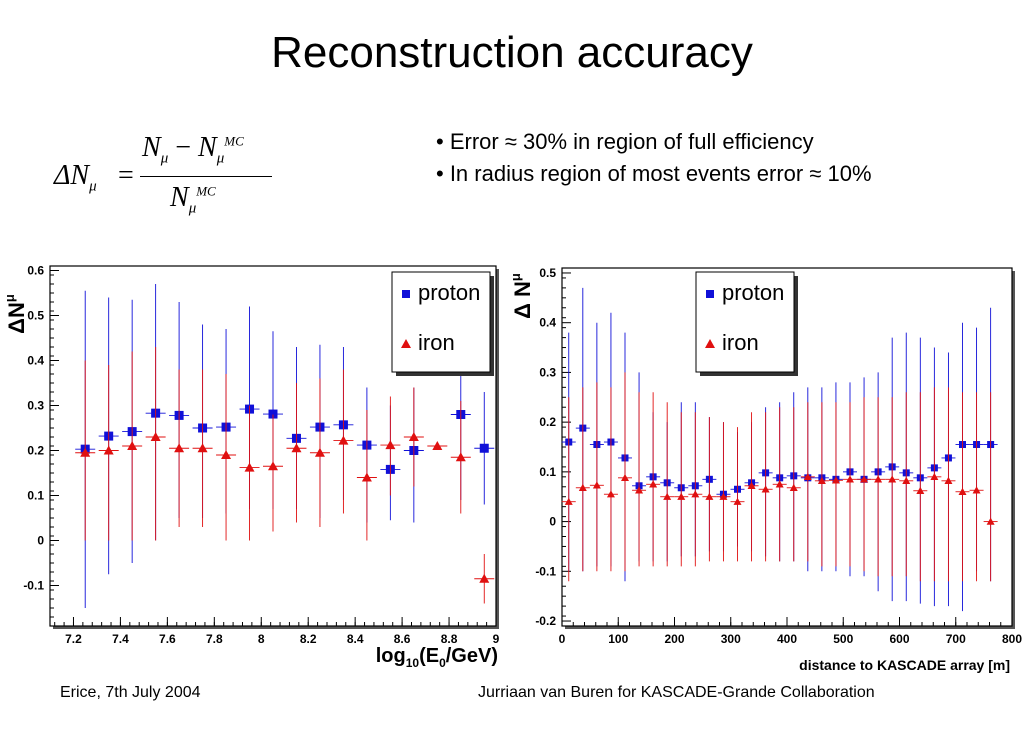 This screenshot has height=744, width=1024. Describe the element at coordinates (35, 271) in the screenshot. I see `y-tick-label: 0.6` at that location.